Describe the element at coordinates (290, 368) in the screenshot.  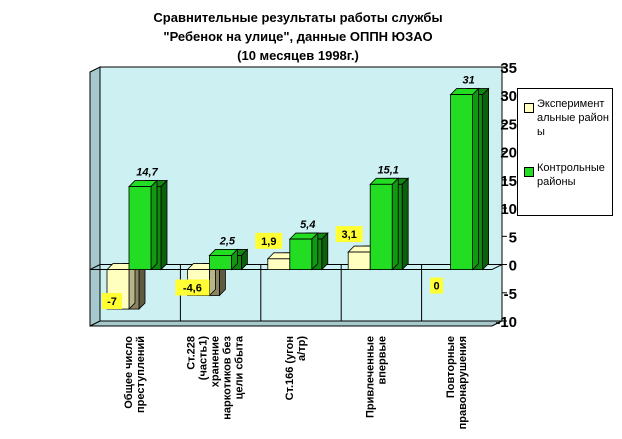
I see `x-category-label-line: Ст.166 (угон` at that location.